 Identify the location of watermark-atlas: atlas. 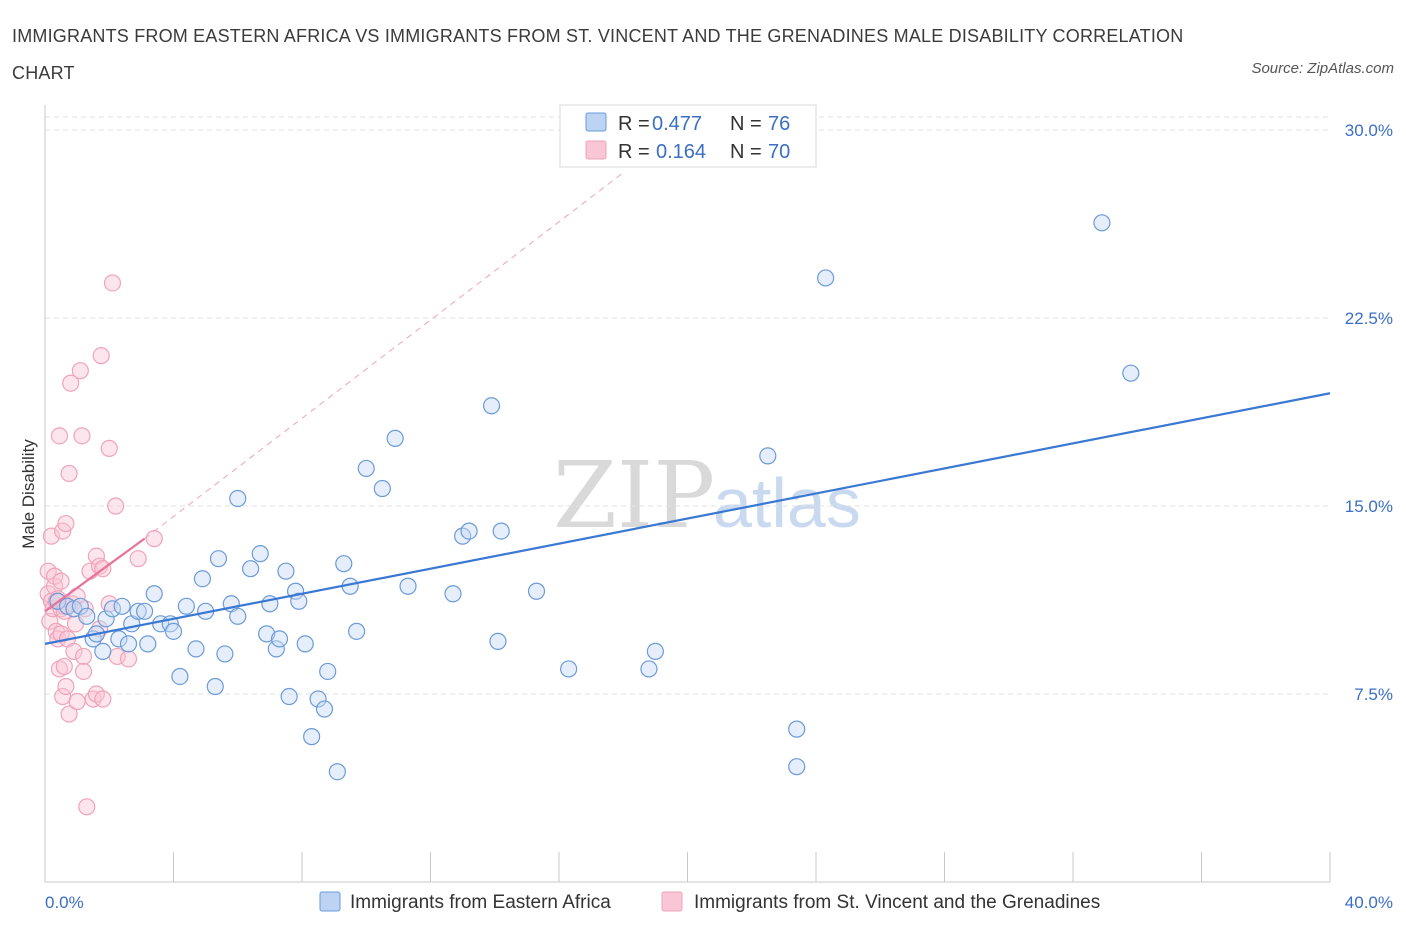
(787, 503).